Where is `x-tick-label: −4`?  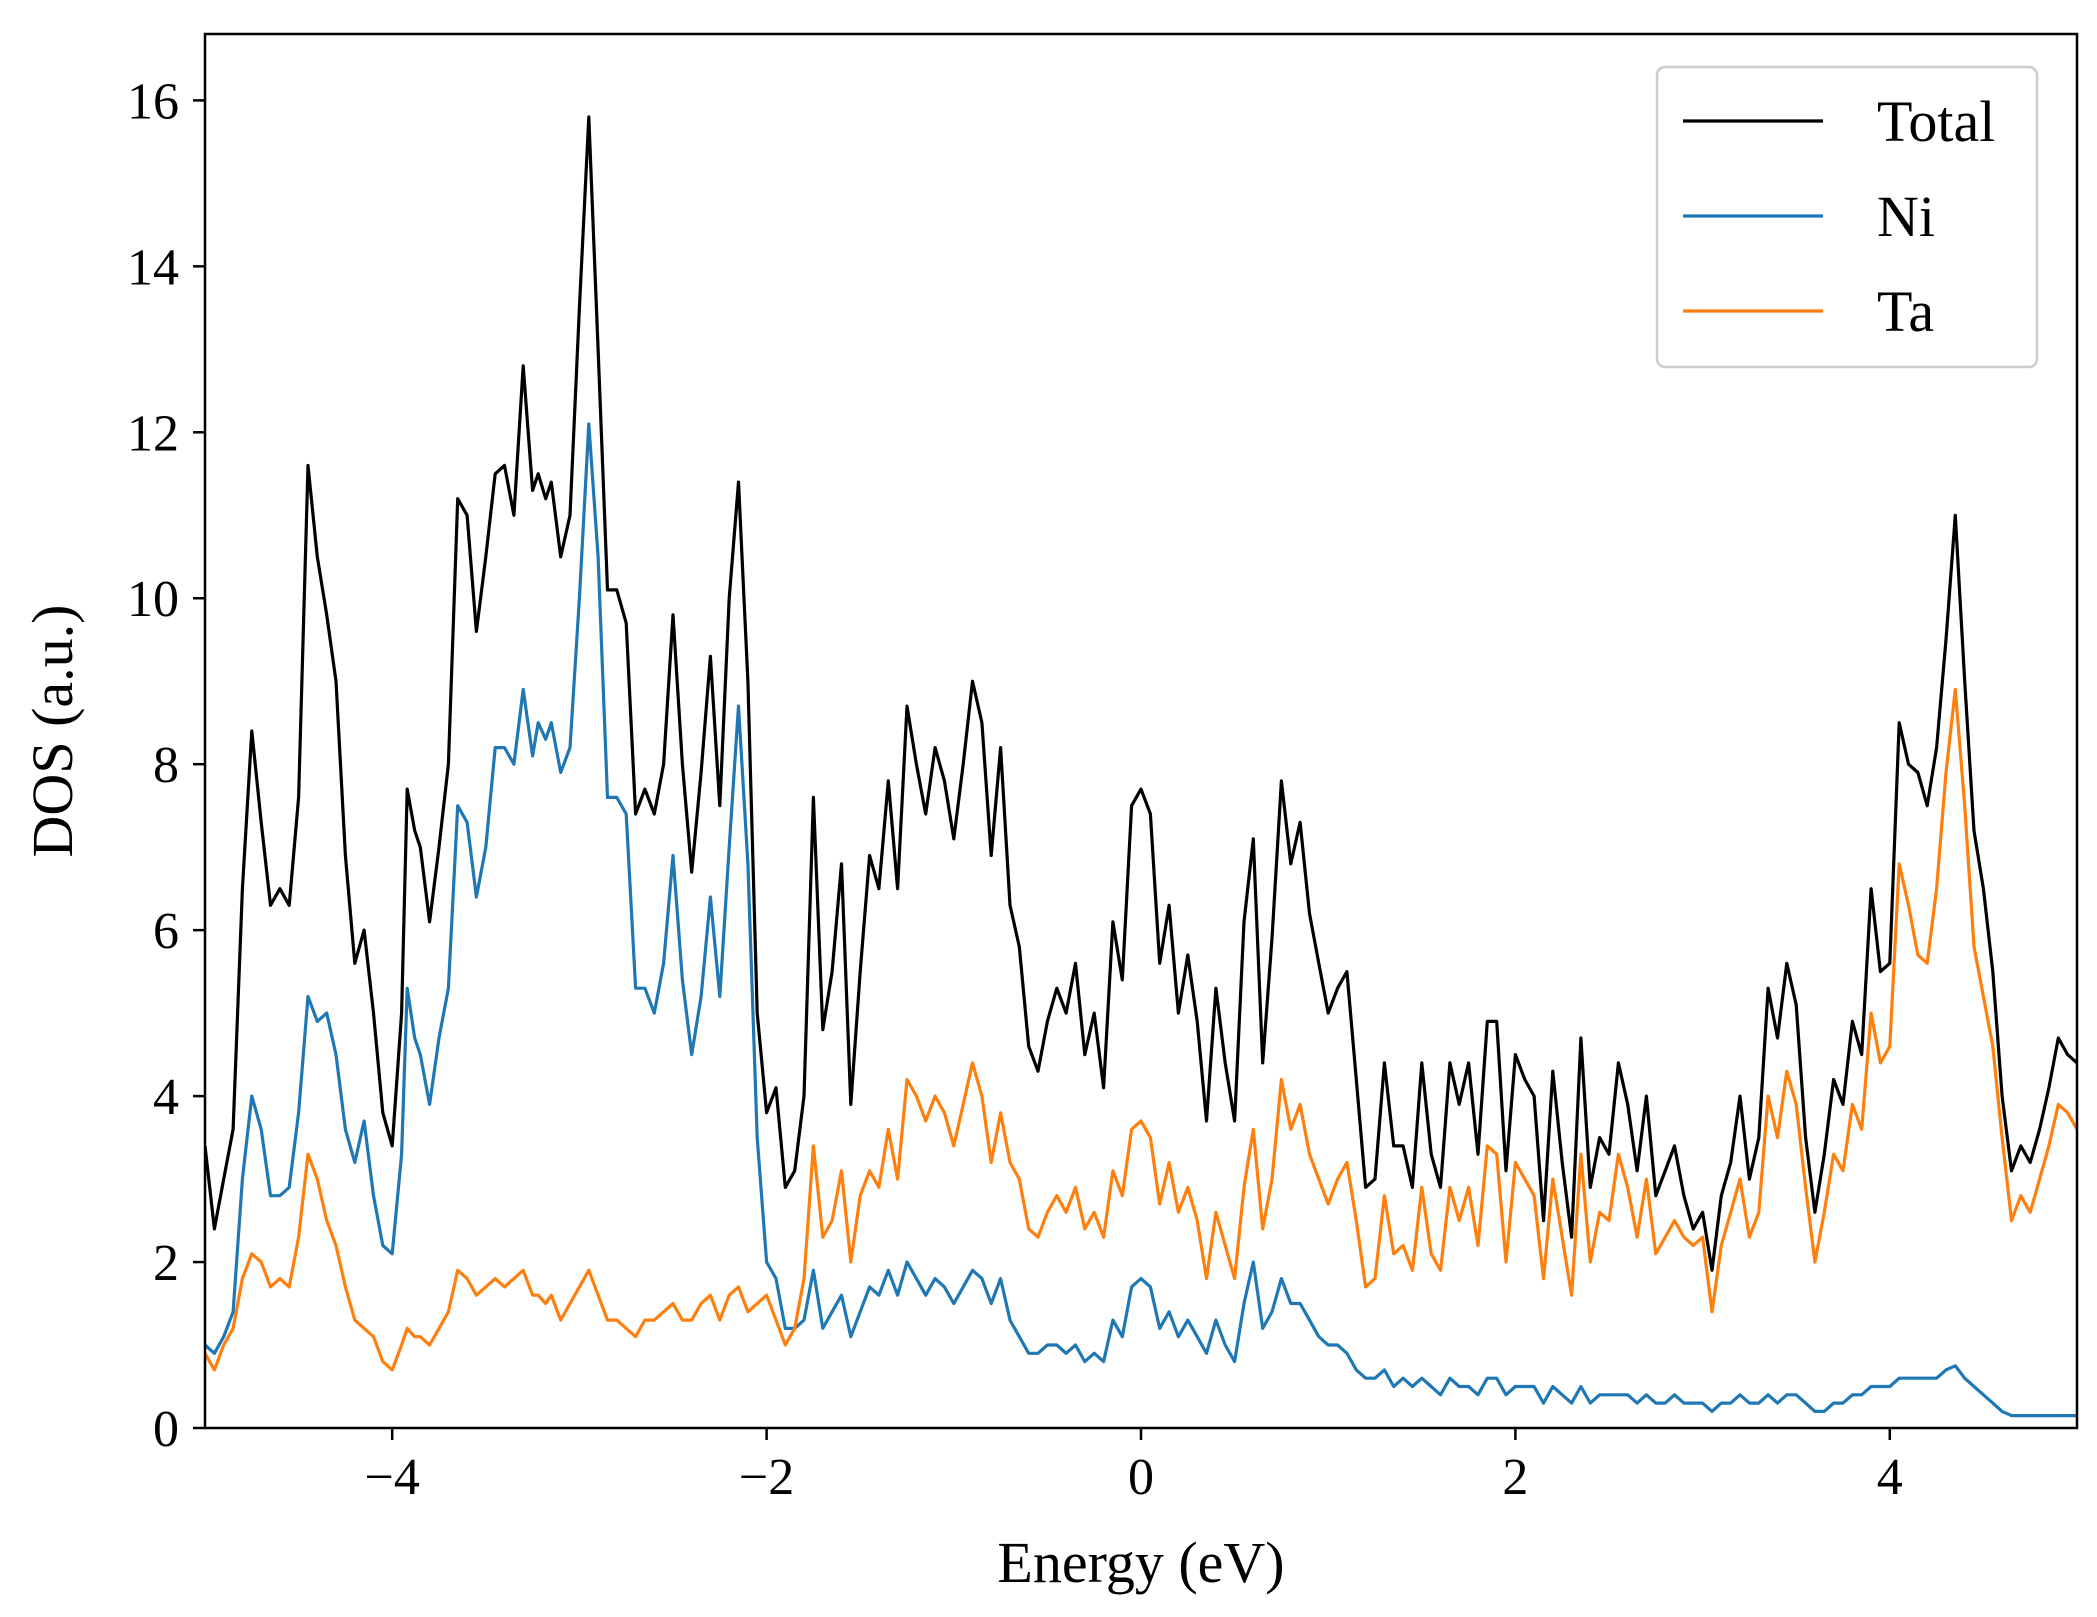 x-tick-label: −4 is located at coordinates (392, 1477).